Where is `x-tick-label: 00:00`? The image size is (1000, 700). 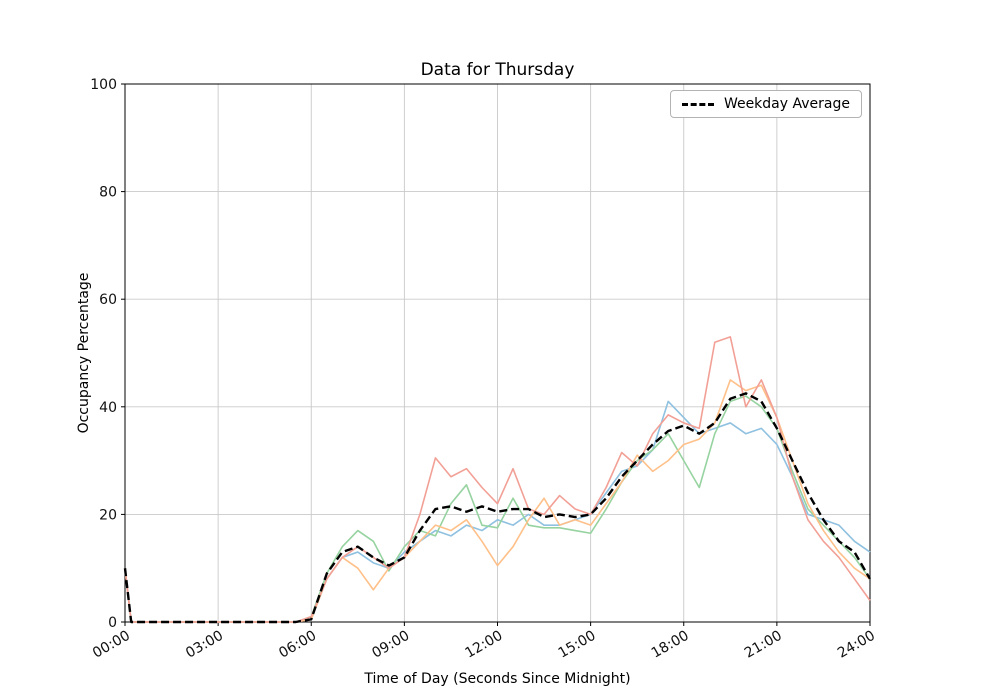
x-tick-label: 00:00 is located at coordinates (111, 645).